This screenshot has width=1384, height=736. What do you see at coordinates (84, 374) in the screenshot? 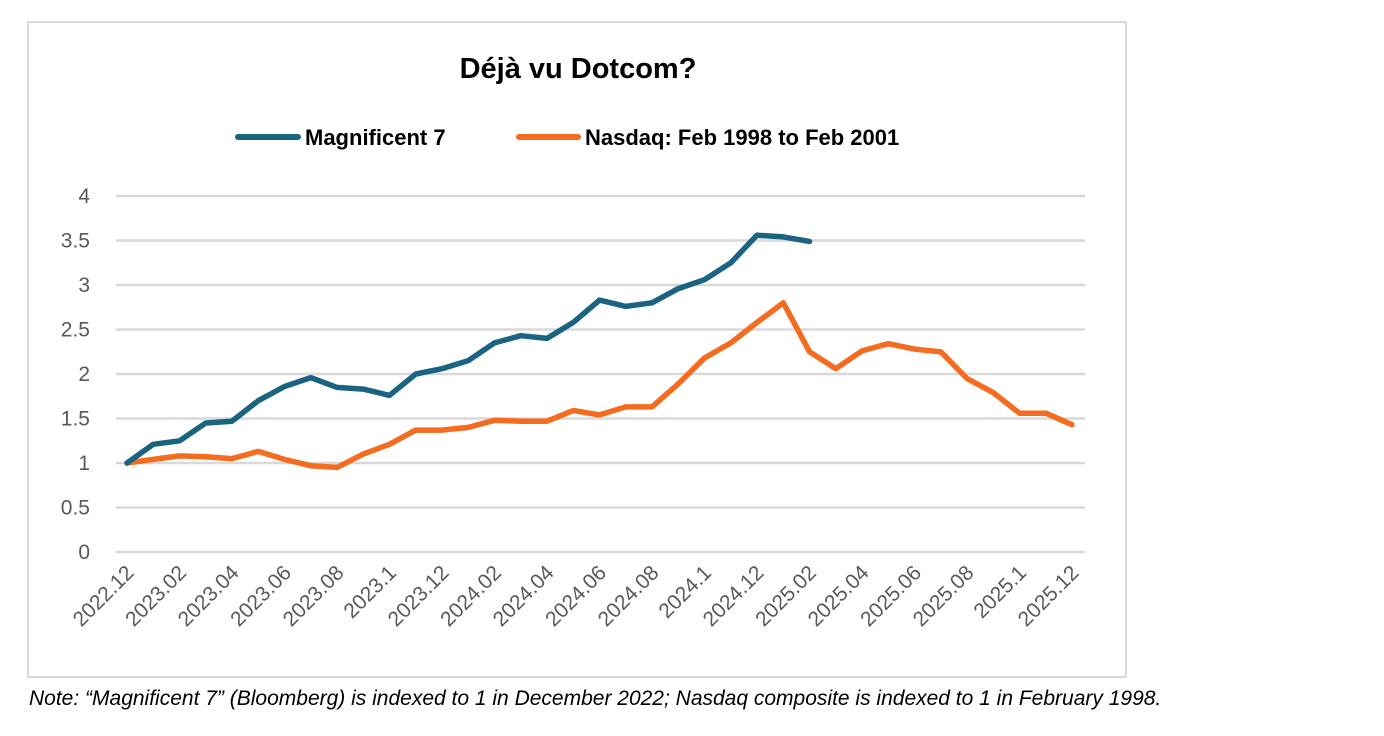
I see `y-tick-label: 2` at bounding box center [84, 374].